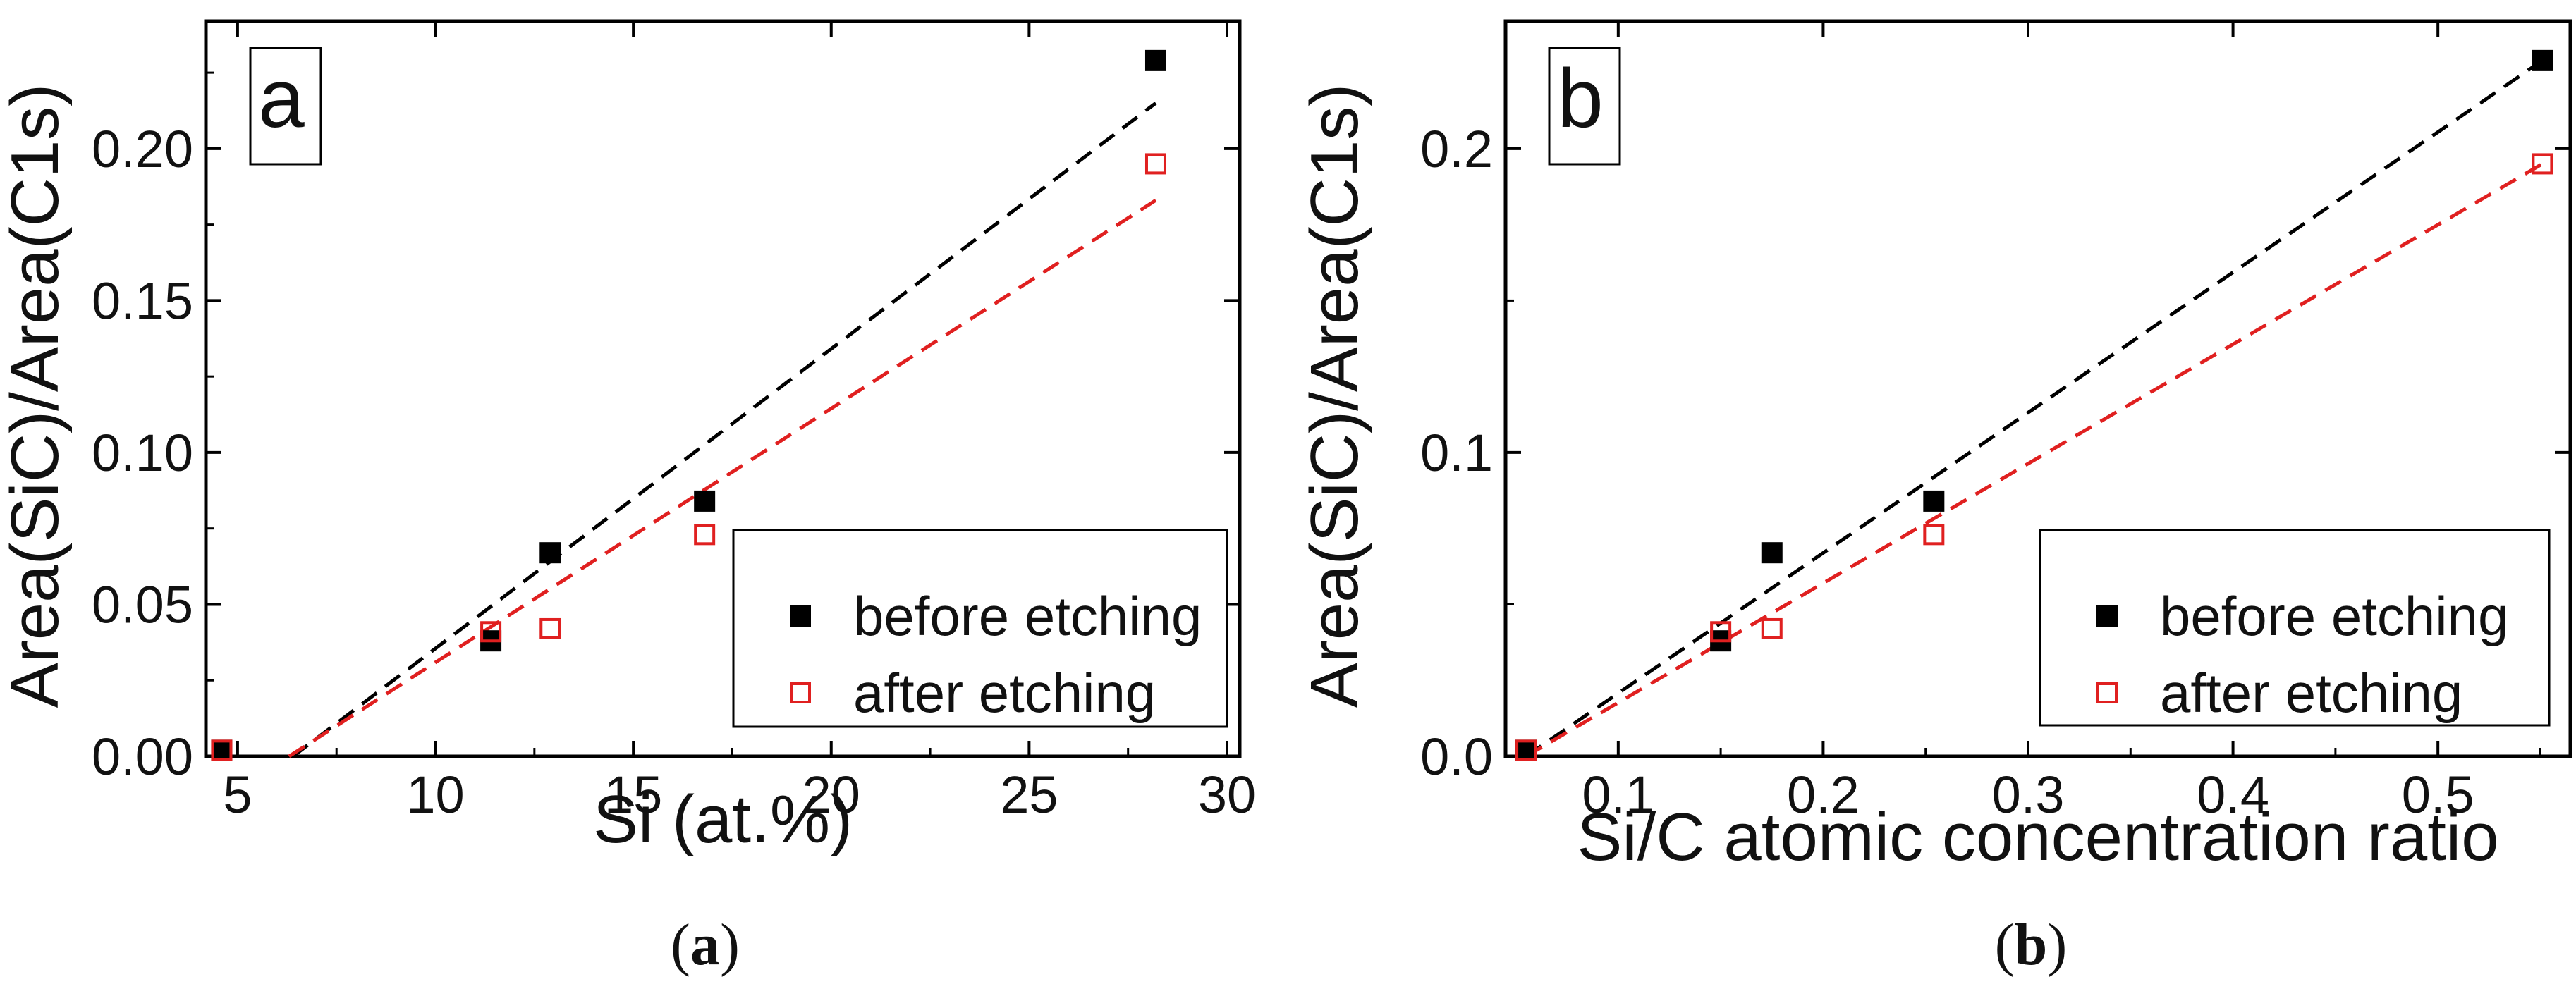 This screenshot has height=984, width=2576. I want to click on x-axis-title: Si (at.%), so click(723, 820).